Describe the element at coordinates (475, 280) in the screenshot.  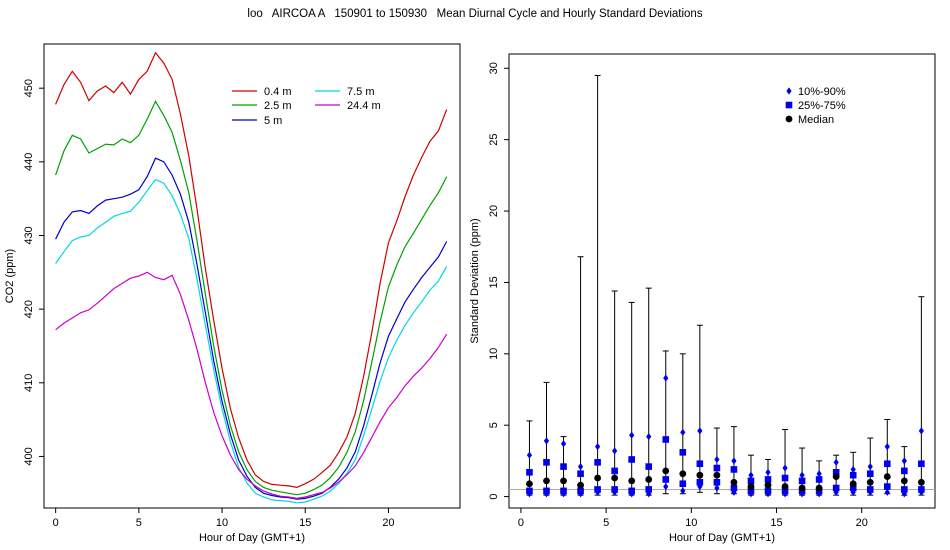
I see `right-y-axis-label: Standard Deviation (ppm)` at that location.